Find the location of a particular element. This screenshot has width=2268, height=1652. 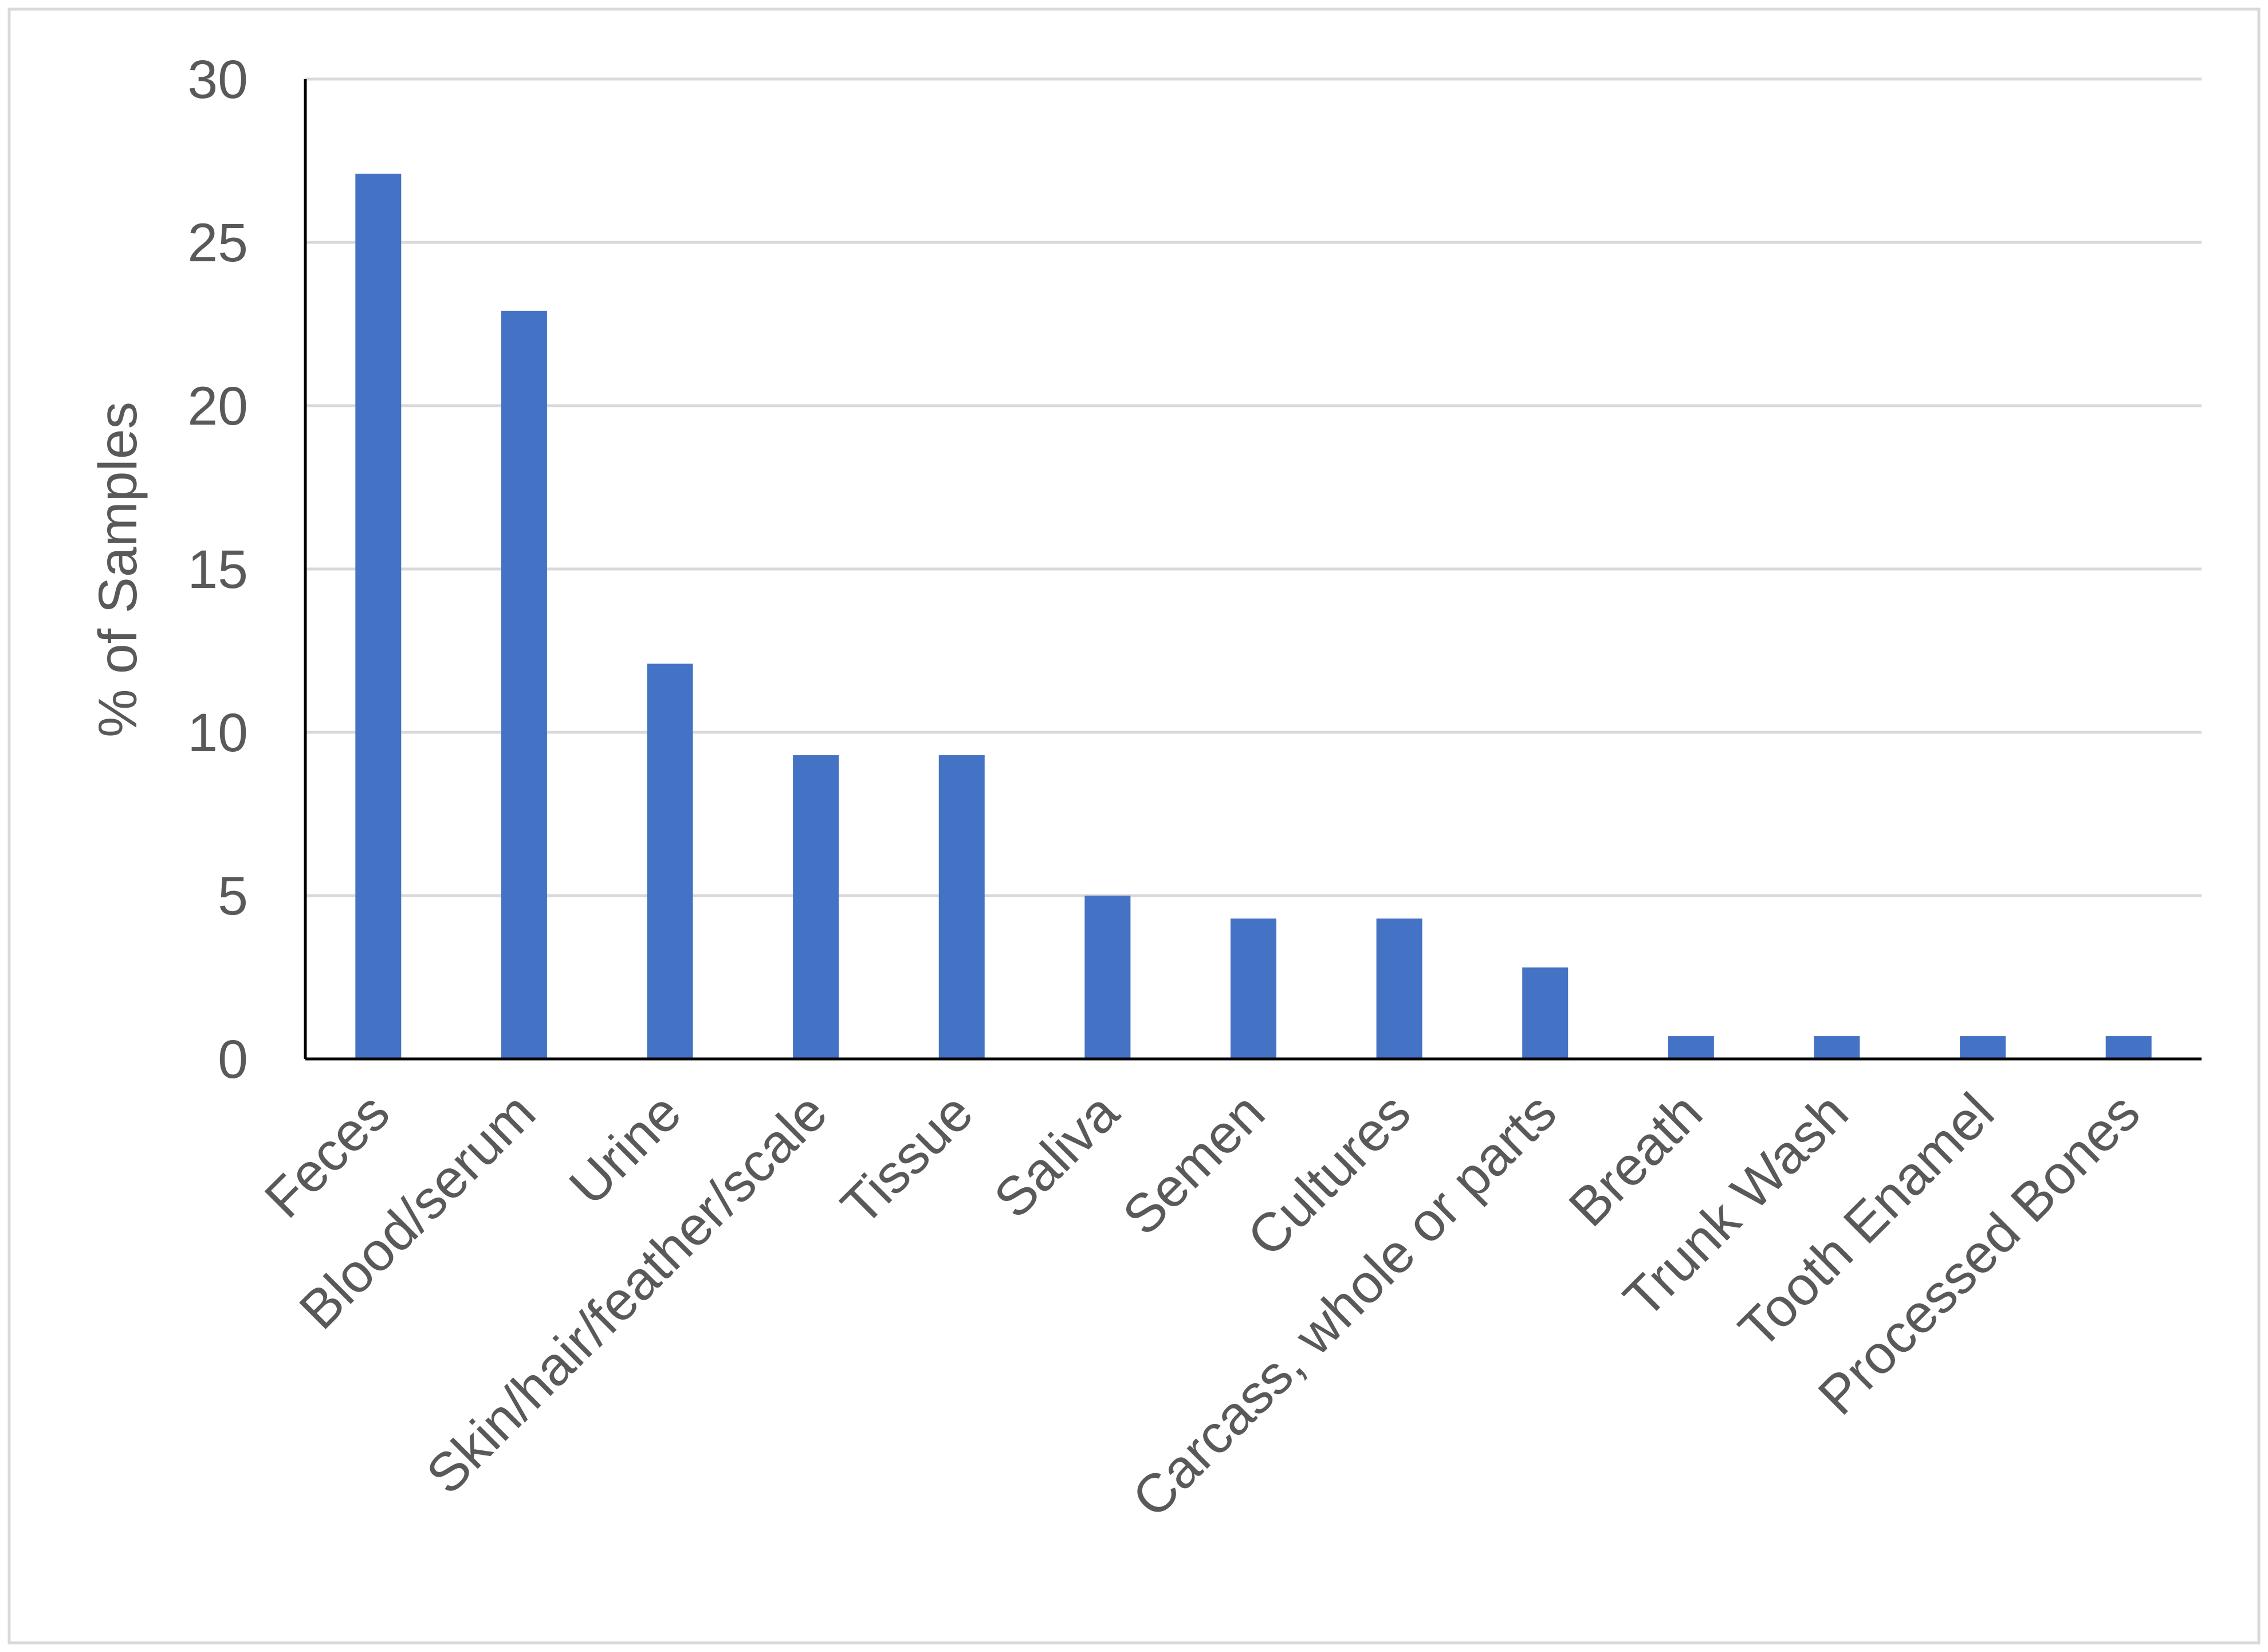

y-tick-label: 10 is located at coordinates (217, 733).